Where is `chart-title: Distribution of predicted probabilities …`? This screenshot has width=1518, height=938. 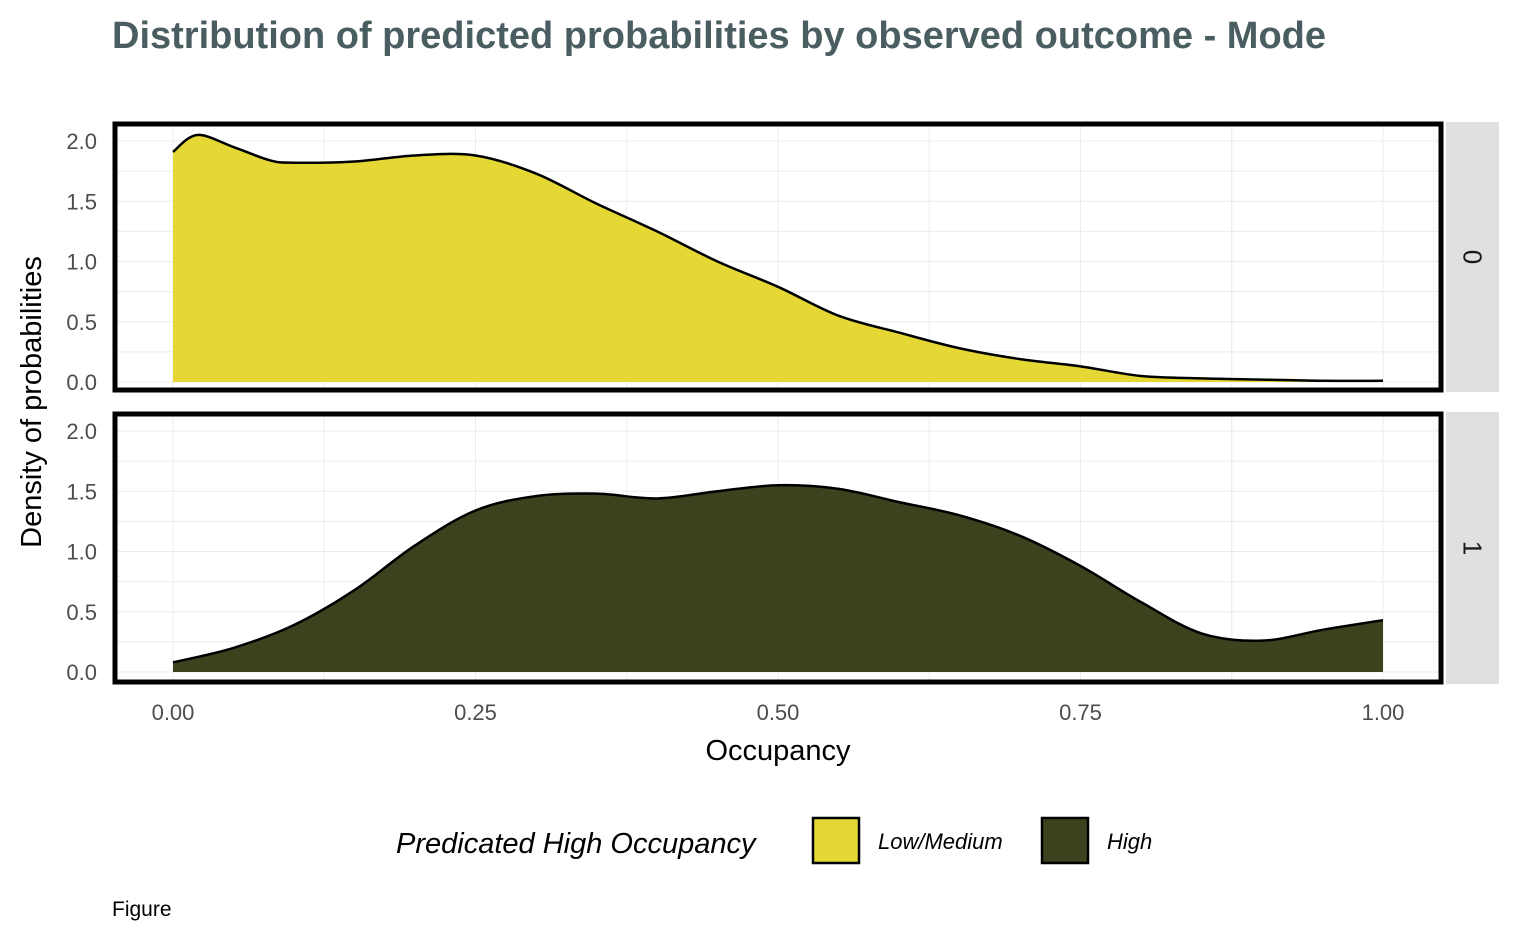
chart-title: Distribution of predicted probabilities … is located at coordinates (719, 36).